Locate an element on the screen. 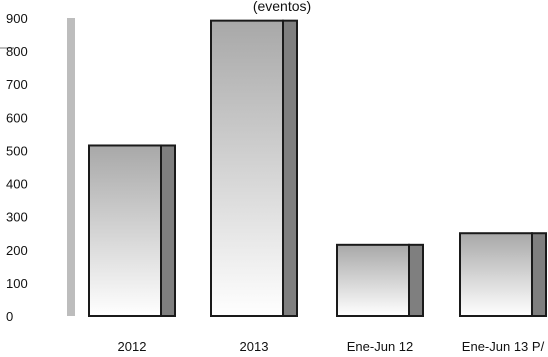 Image resolution: width=548 pixels, height=357 pixels. y-tick-label: 100 is located at coordinates (17, 283).